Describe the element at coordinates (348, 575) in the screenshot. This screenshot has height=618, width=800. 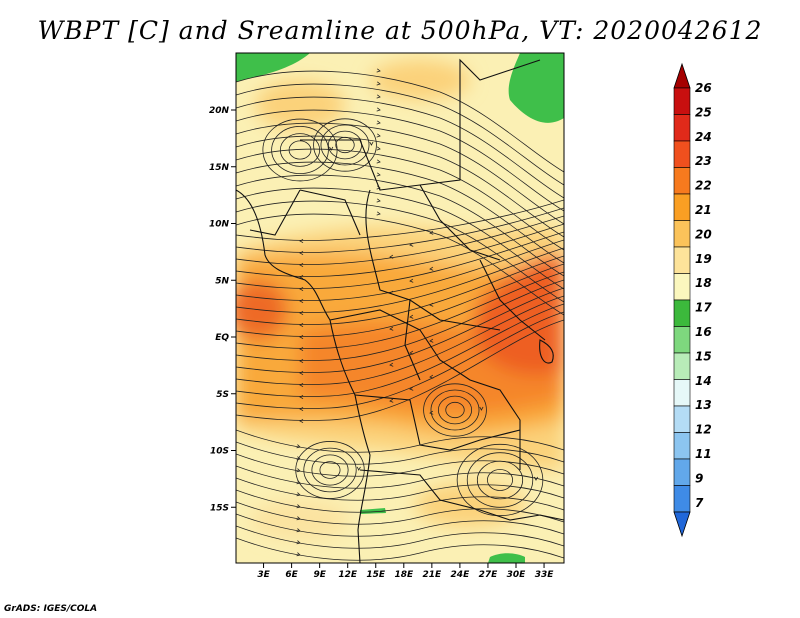
I see `lon-tick-label: 12E` at that location.